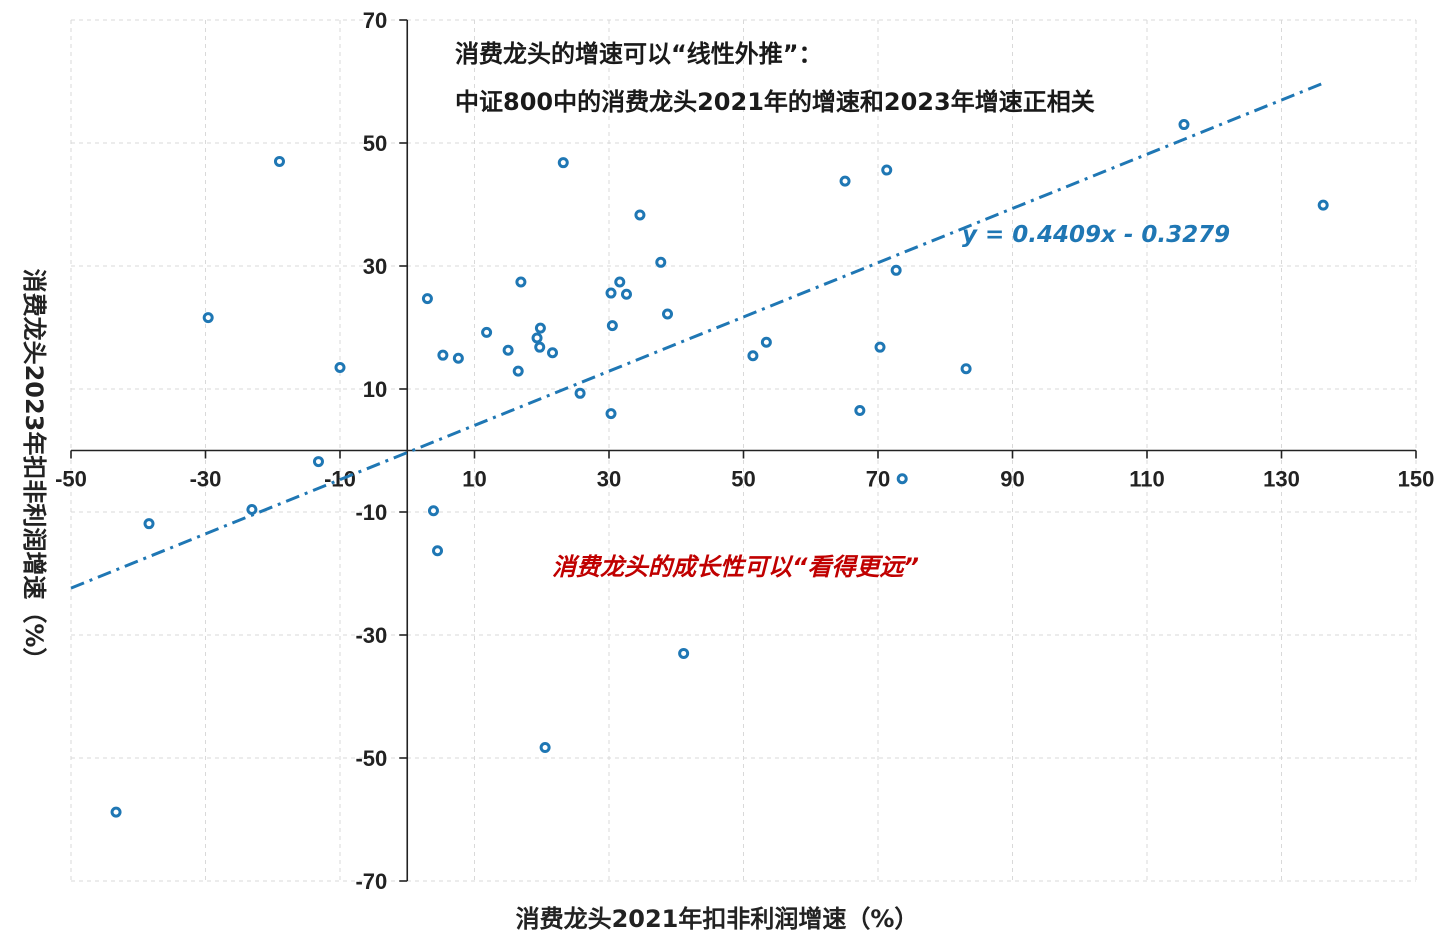  Describe the element at coordinates (609, 479) in the screenshot. I see `x-tick-label: 30` at that location.